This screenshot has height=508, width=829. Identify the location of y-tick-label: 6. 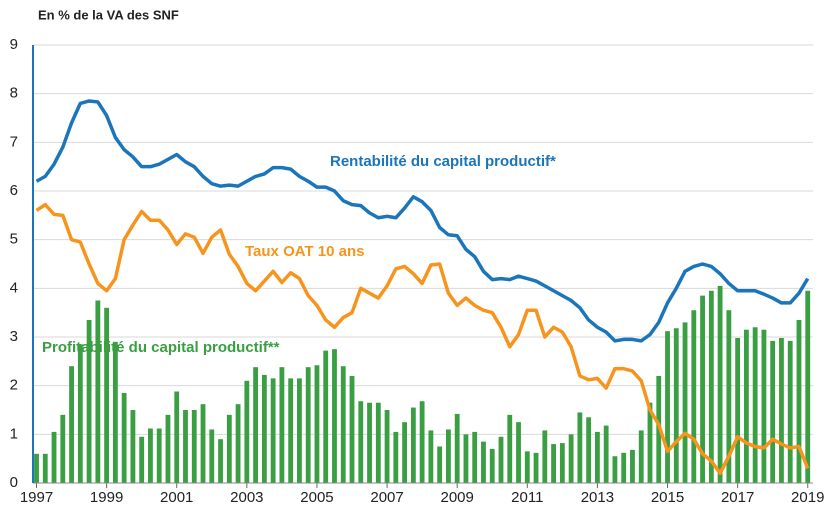
(14, 190).